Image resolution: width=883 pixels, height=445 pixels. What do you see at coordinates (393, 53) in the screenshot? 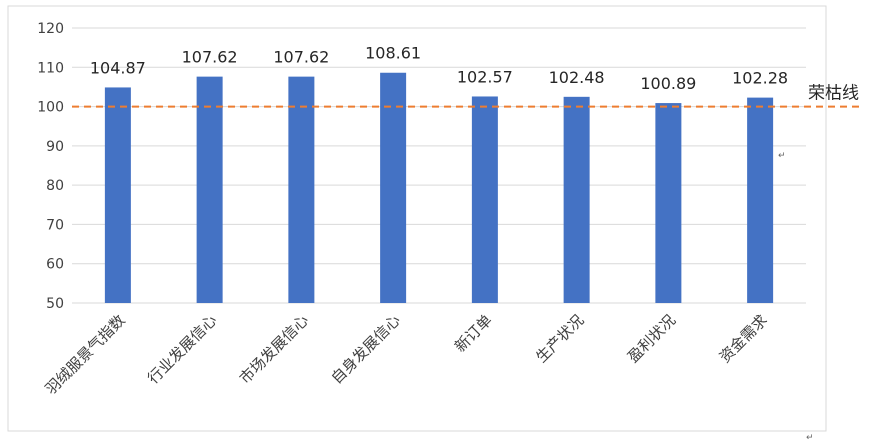
I see `data-label: 108.61` at bounding box center [393, 53].